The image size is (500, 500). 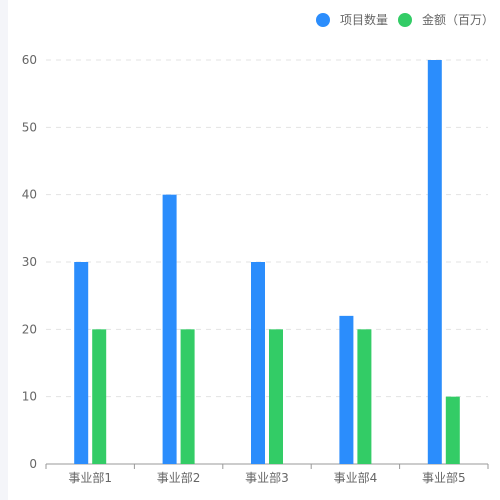 I want to click on legend-item-projects: 项目数量, so click(x=351, y=19).